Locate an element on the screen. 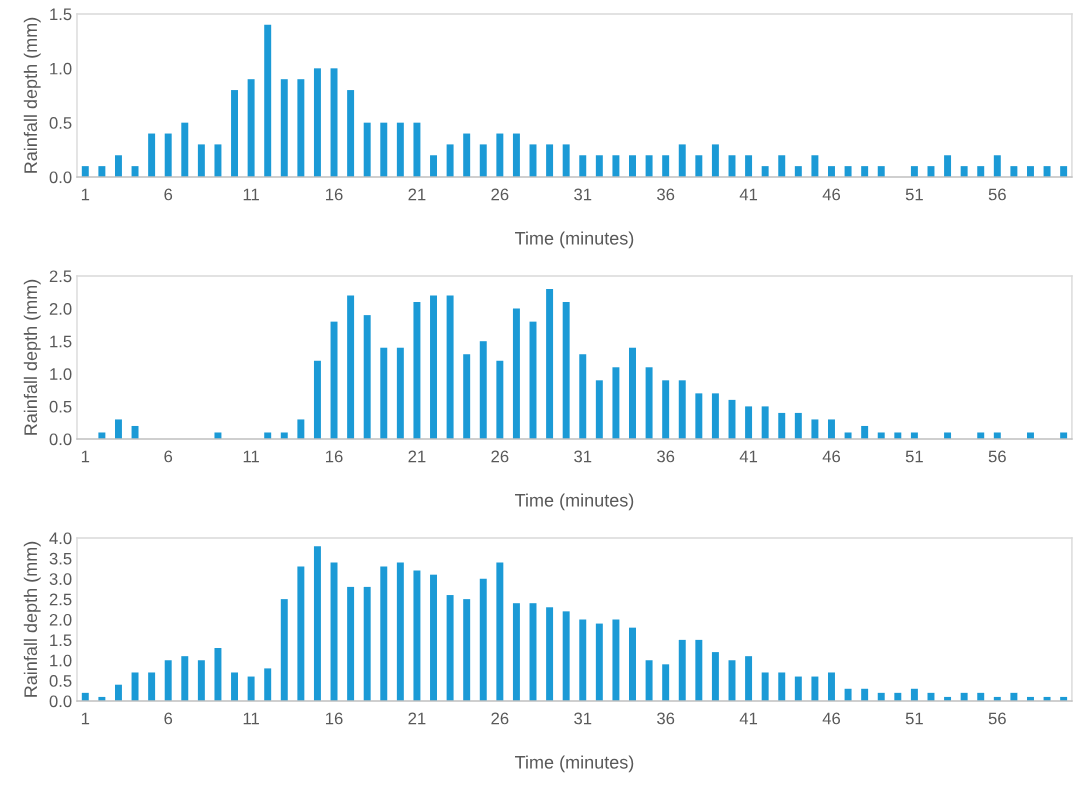 This screenshot has width=1073, height=785. y-tick-label: 1.0 is located at coordinates (61, 374).